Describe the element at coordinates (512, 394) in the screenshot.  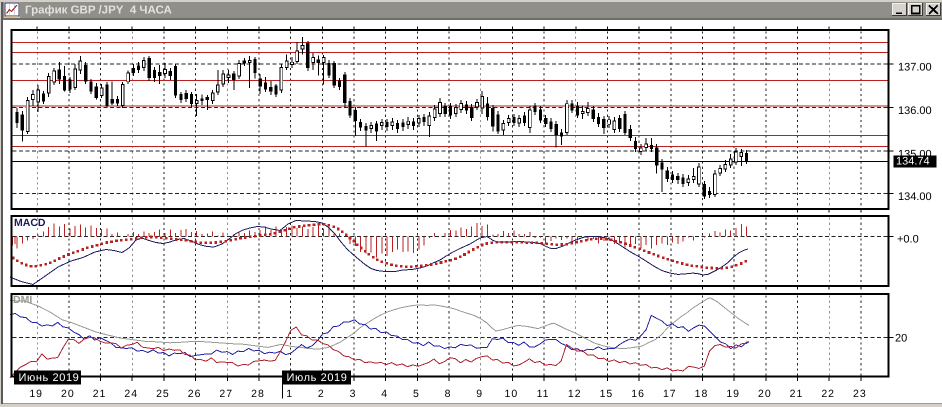
I see `svg-text: 10` at that location.